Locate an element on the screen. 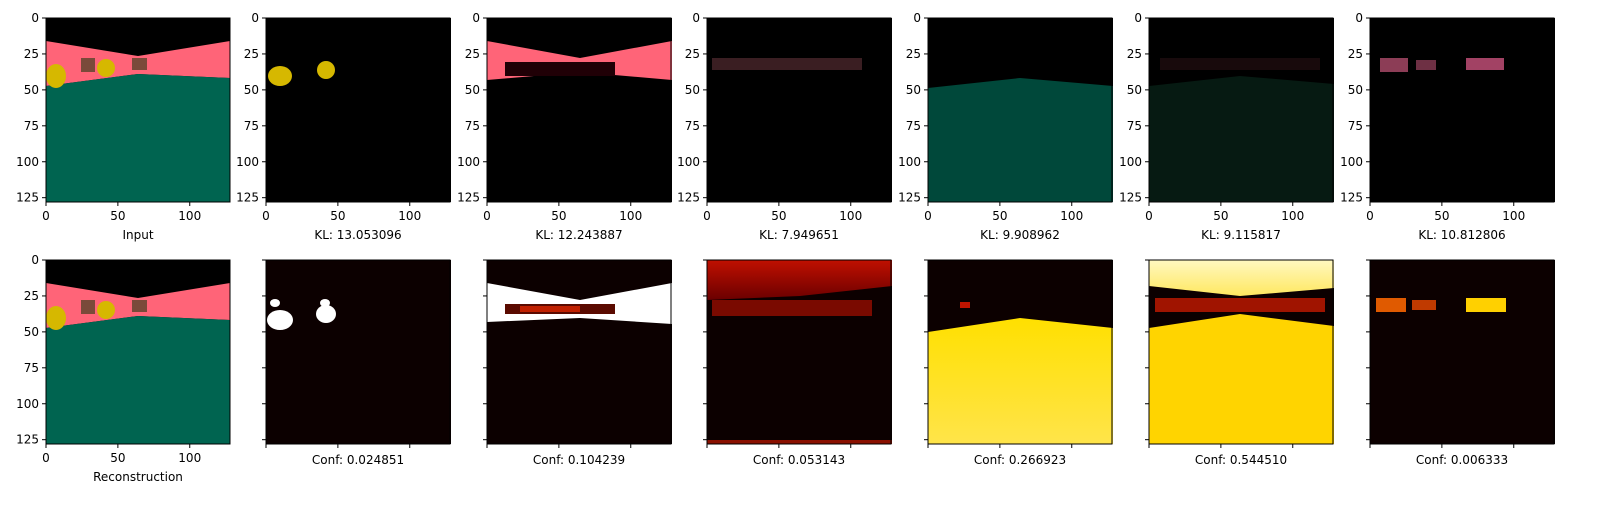  panel-caption: KL: 9.115817 is located at coordinates (1241, 235).